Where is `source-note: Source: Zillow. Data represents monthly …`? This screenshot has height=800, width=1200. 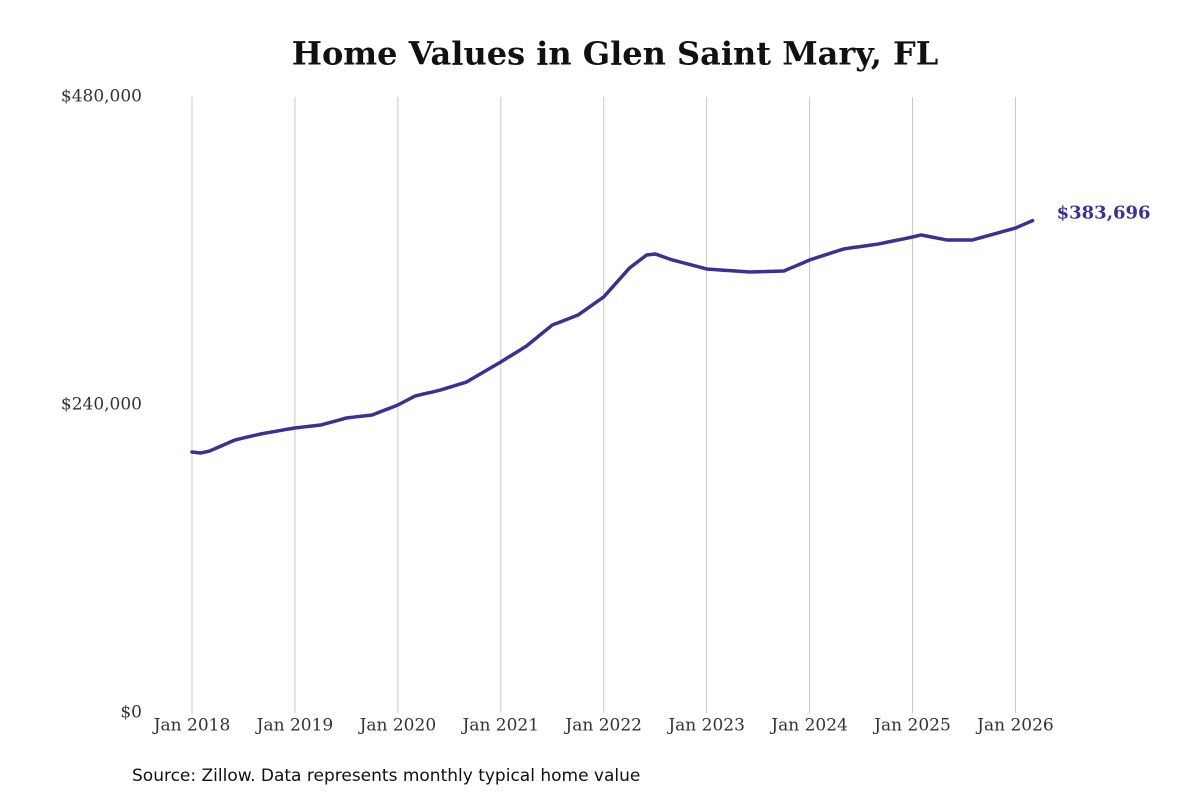
source-note: Source: Zillow. Data represents monthly … is located at coordinates (386, 776).